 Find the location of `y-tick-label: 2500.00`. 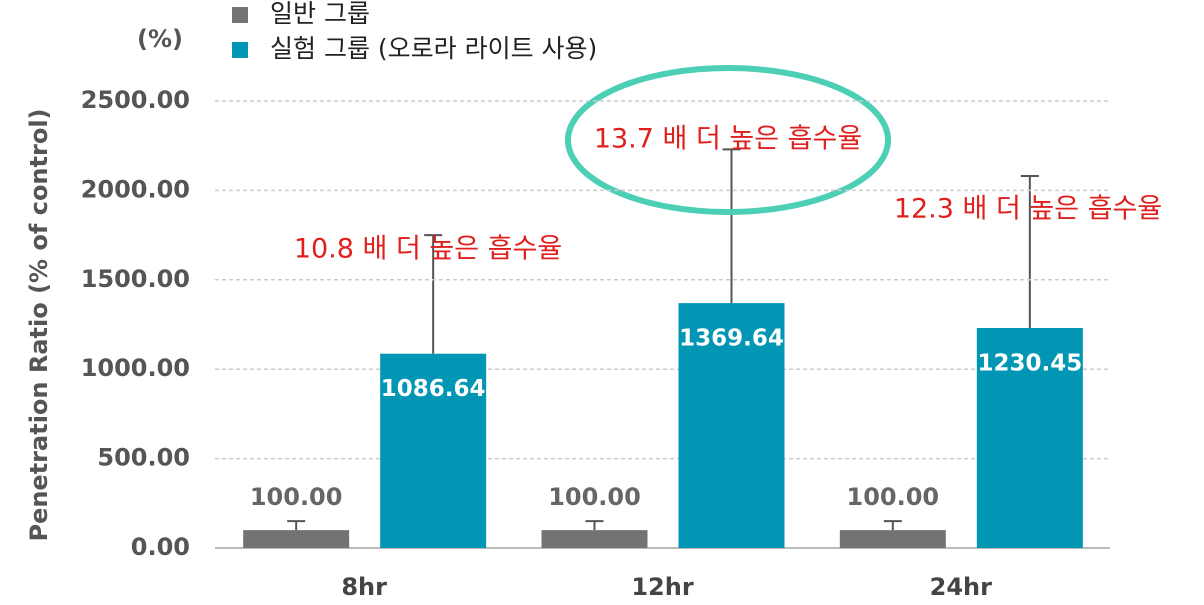

y-tick-label: 2500.00 is located at coordinates (135, 100).